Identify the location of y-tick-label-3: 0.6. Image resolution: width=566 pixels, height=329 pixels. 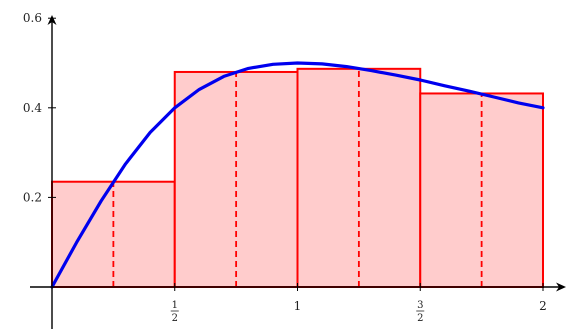
(32, 18).